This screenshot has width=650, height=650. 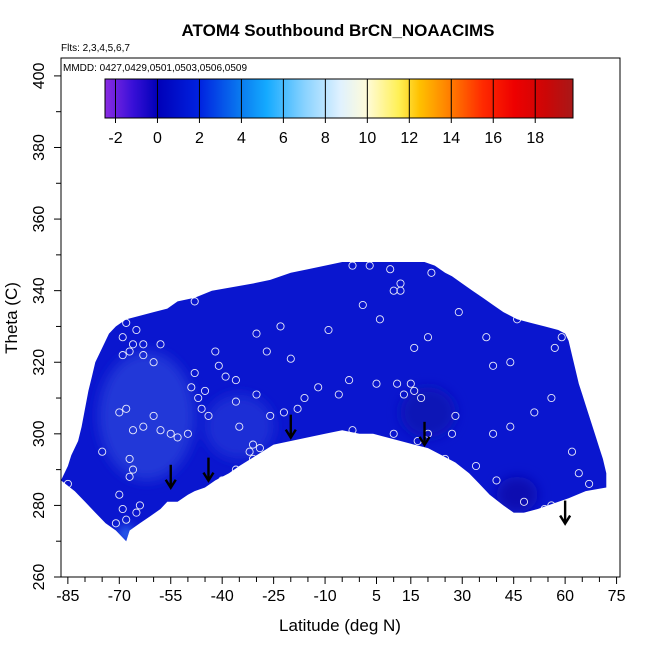 What do you see at coordinates (514, 596) in the screenshot?
I see `x-tick-label: 45` at bounding box center [514, 596].